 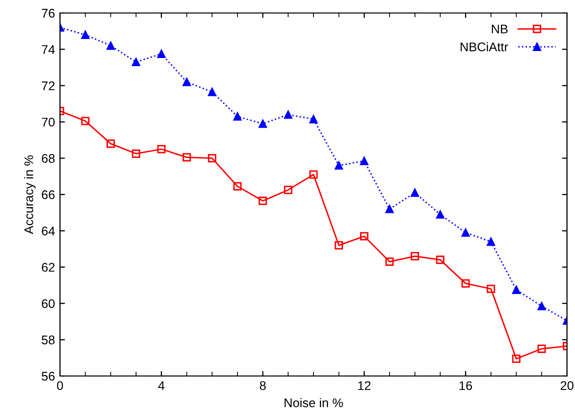 What do you see at coordinates (364, 385) in the screenshot?
I see `x-tick-label: 12` at bounding box center [364, 385].